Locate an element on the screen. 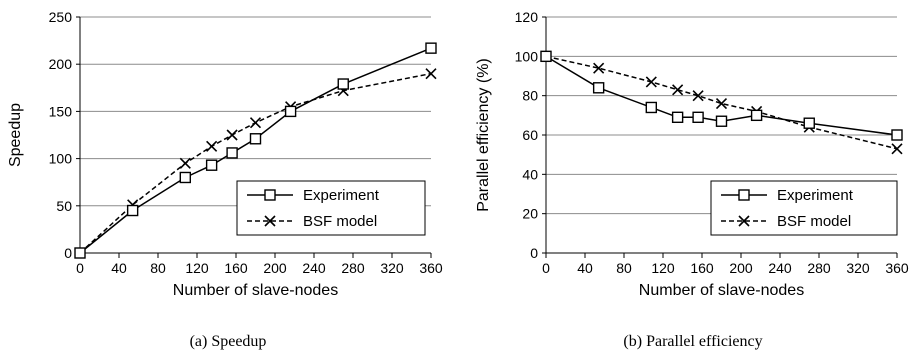 The height and width of the screenshot is (356, 913). y-tick-label: 200 is located at coordinates (61, 64).